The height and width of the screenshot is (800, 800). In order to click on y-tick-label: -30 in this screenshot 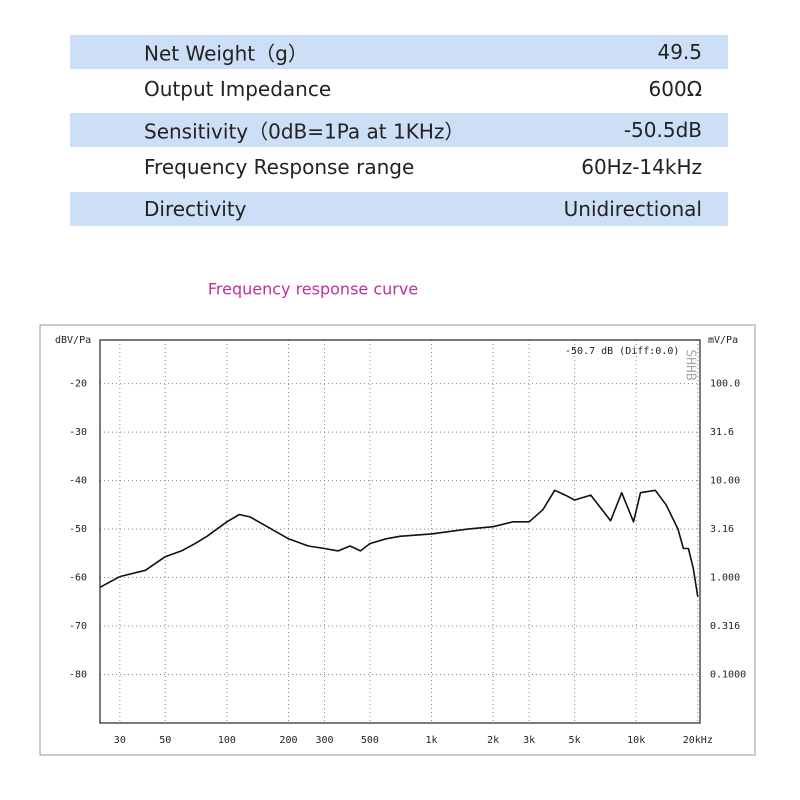, I will do `click(78, 432)`.